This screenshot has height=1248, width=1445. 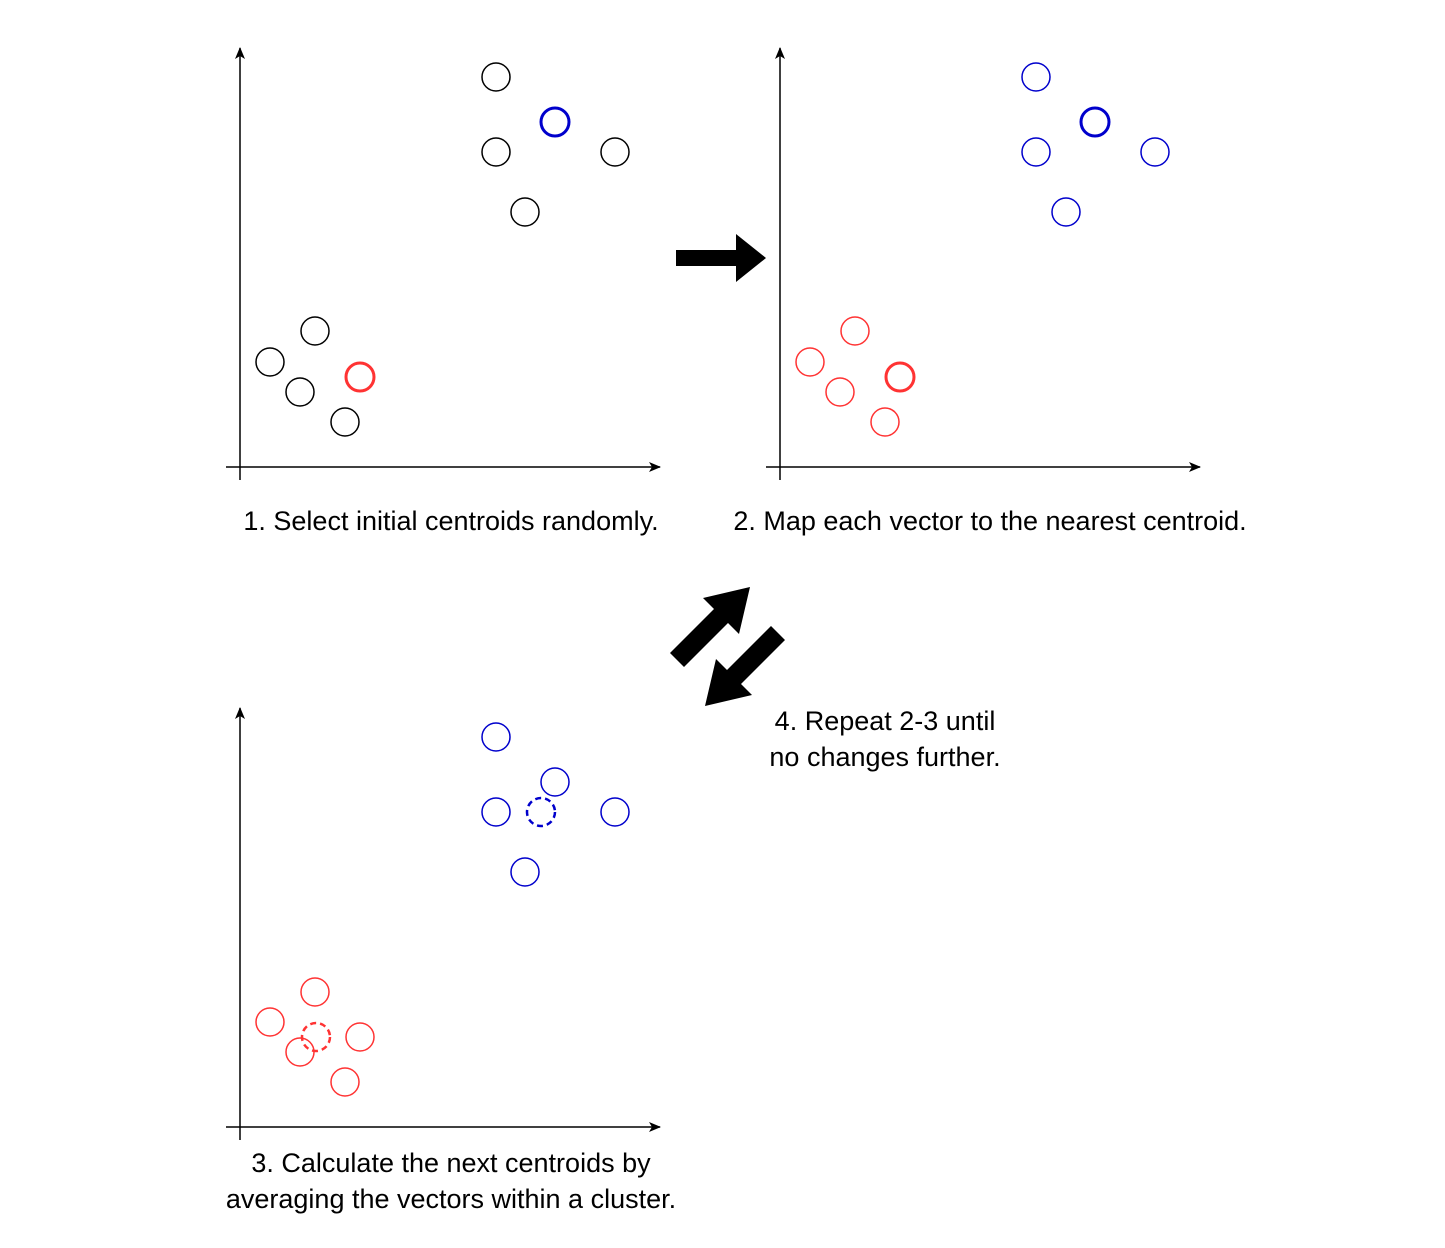 I want to click on panel-step3-axes, so click(x=443, y=923).